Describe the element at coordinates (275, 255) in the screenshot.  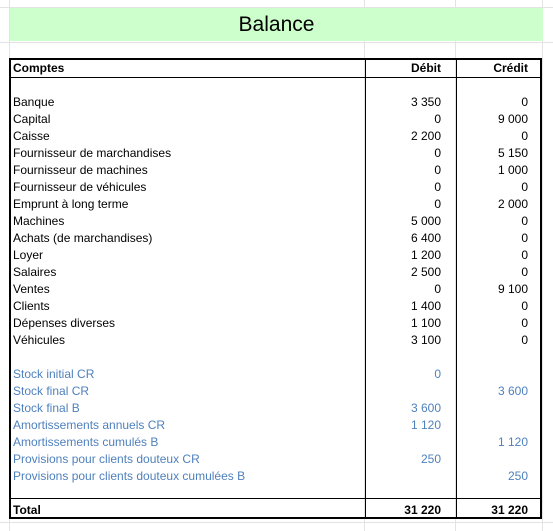
I see `table-row: Loyer 1 200 0` at that location.